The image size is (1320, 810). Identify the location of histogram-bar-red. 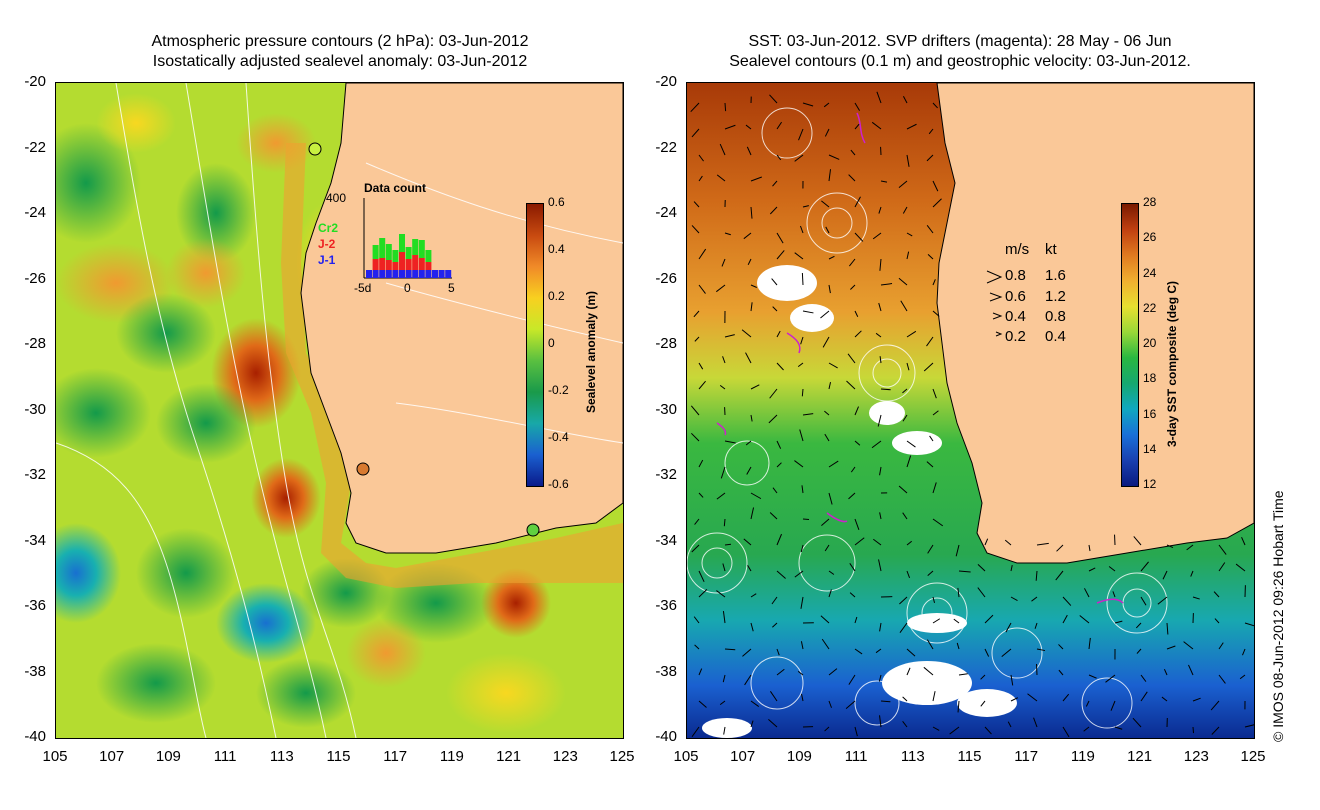
(408, 264).